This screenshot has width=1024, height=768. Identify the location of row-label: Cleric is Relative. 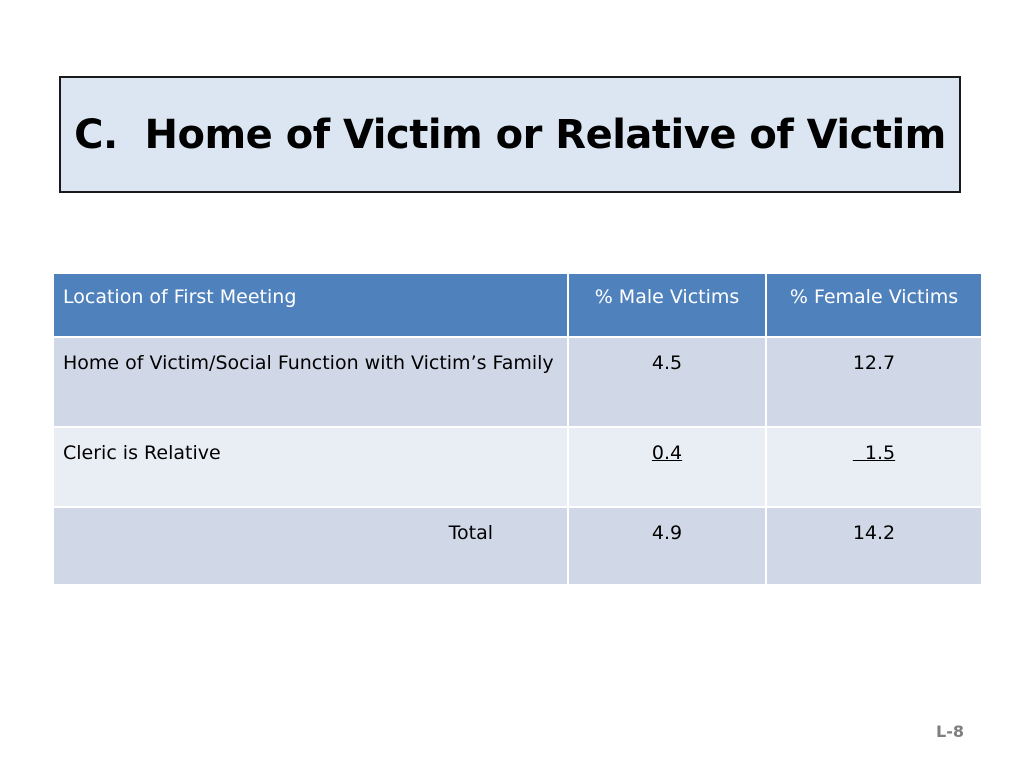
(310, 467).